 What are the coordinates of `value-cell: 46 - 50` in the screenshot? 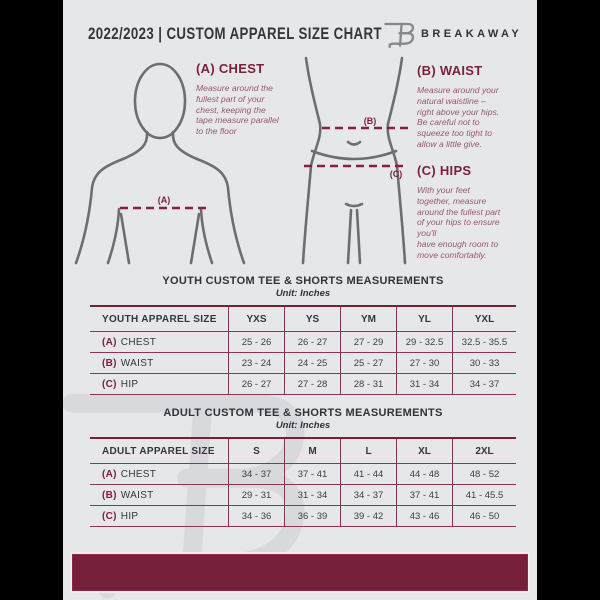 It's located at (484, 516).